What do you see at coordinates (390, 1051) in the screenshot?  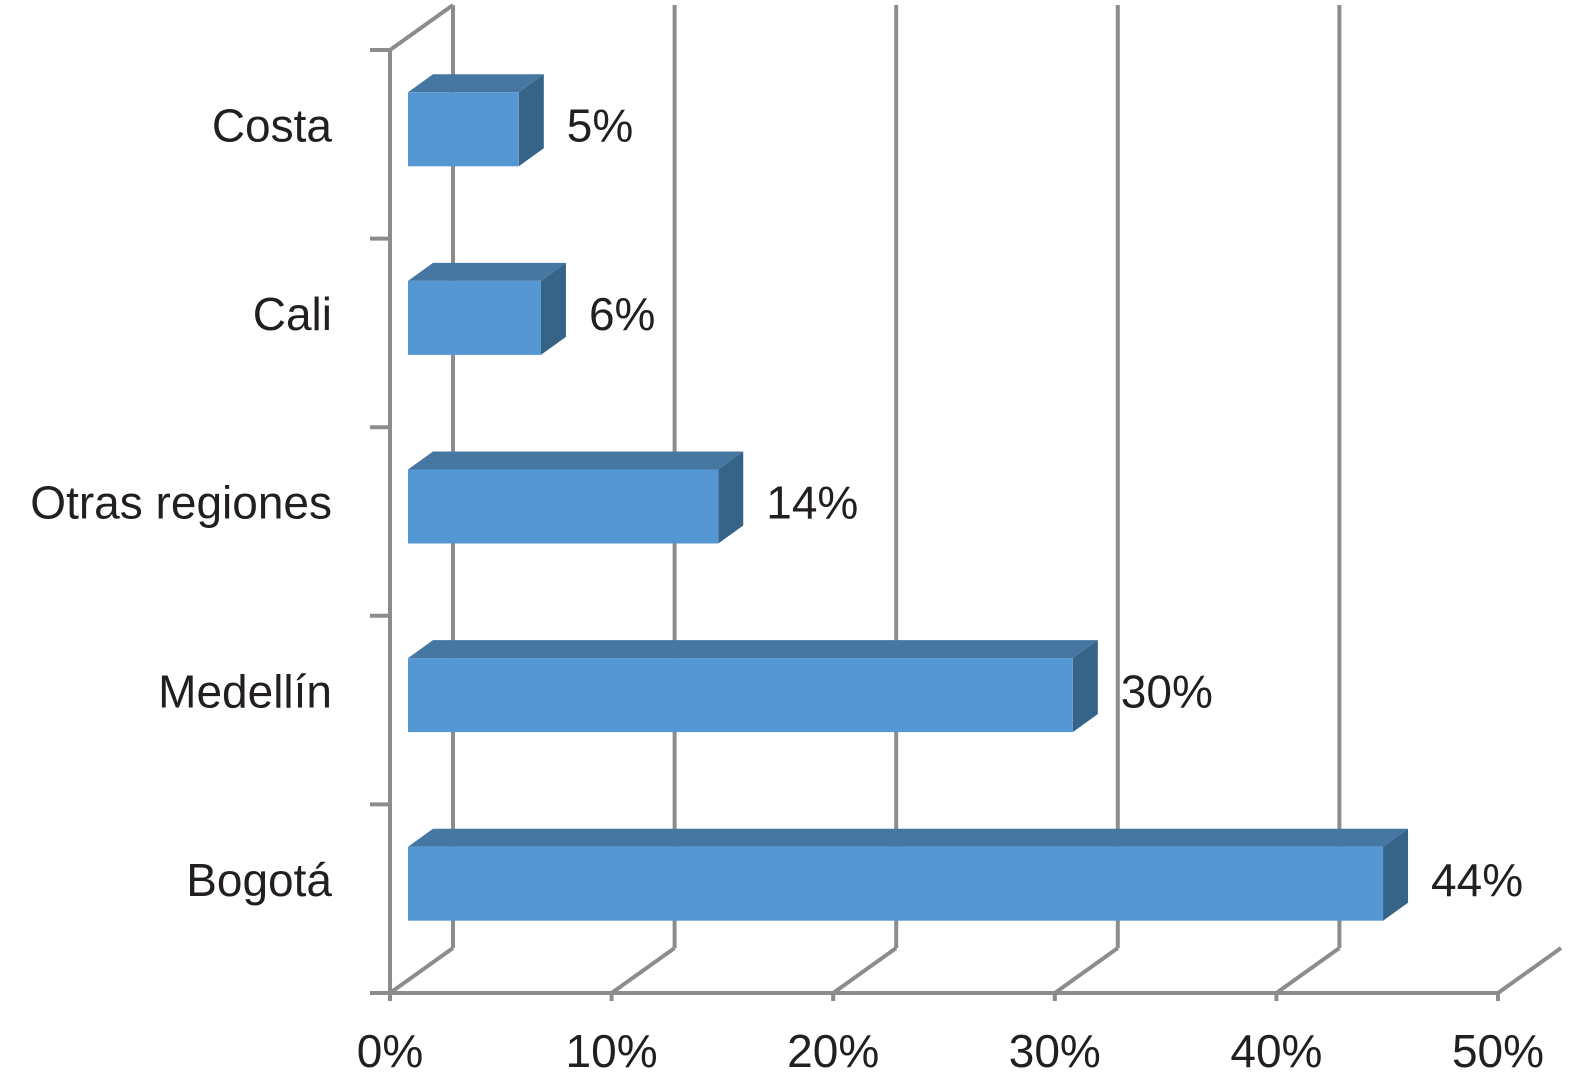 I see `x-tick-label: 0%` at bounding box center [390, 1051].